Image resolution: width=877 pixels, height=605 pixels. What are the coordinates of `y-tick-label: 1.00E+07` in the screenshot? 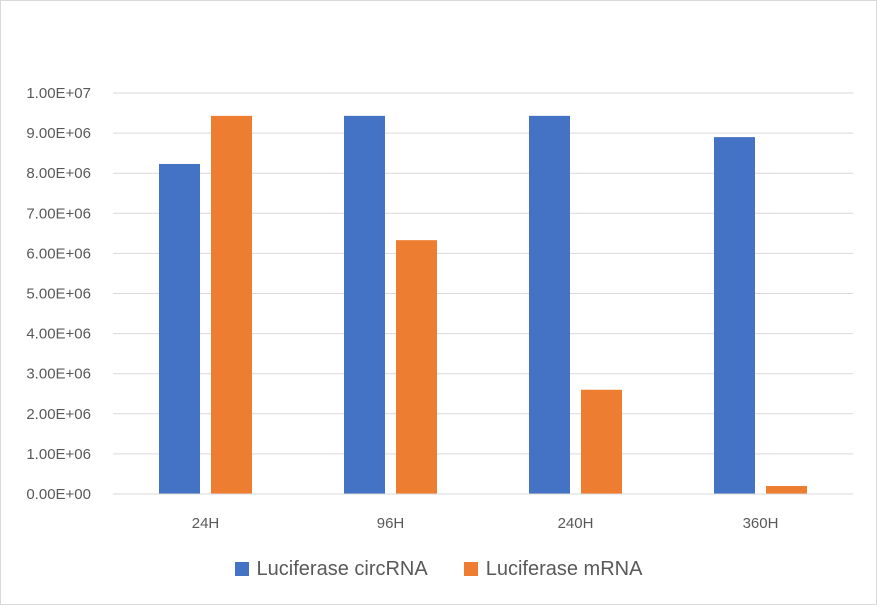 It's located at (58, 93).